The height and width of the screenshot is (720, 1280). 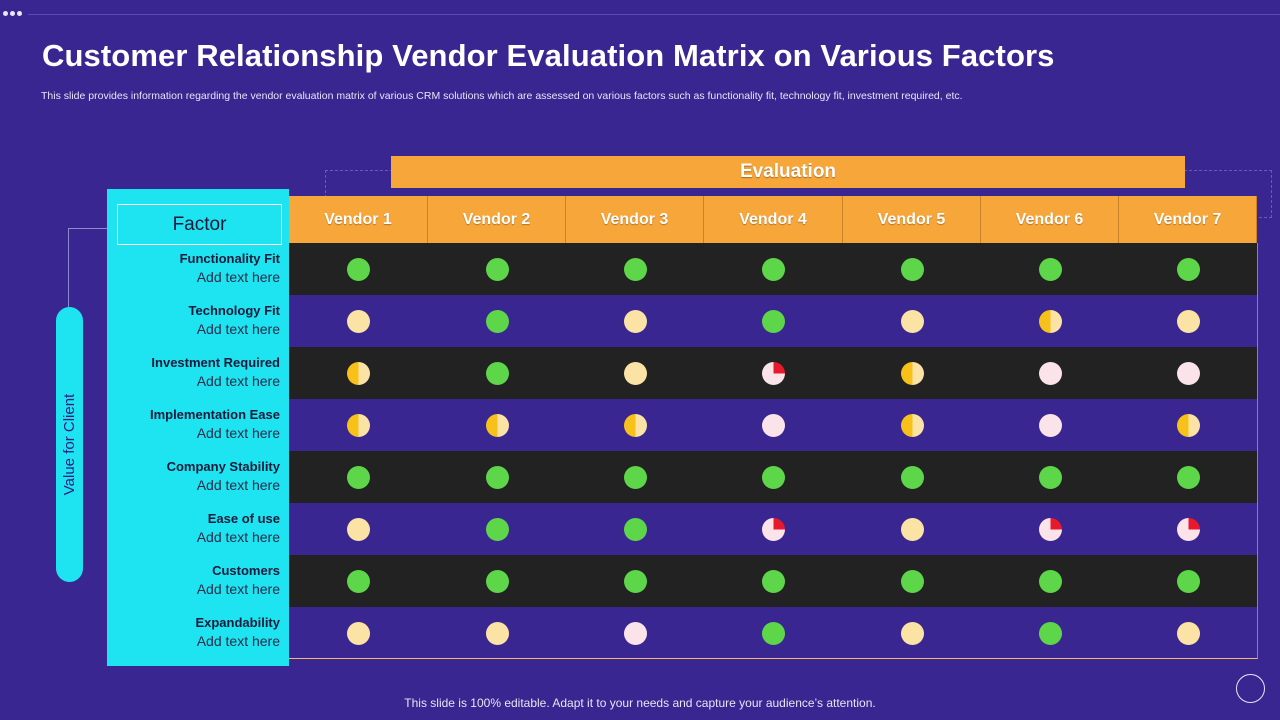 What do you see at coordinates (193, 632) in the screenshot?
I see `factor-item: Expandability Add text here` at bounding box center [193, 632].